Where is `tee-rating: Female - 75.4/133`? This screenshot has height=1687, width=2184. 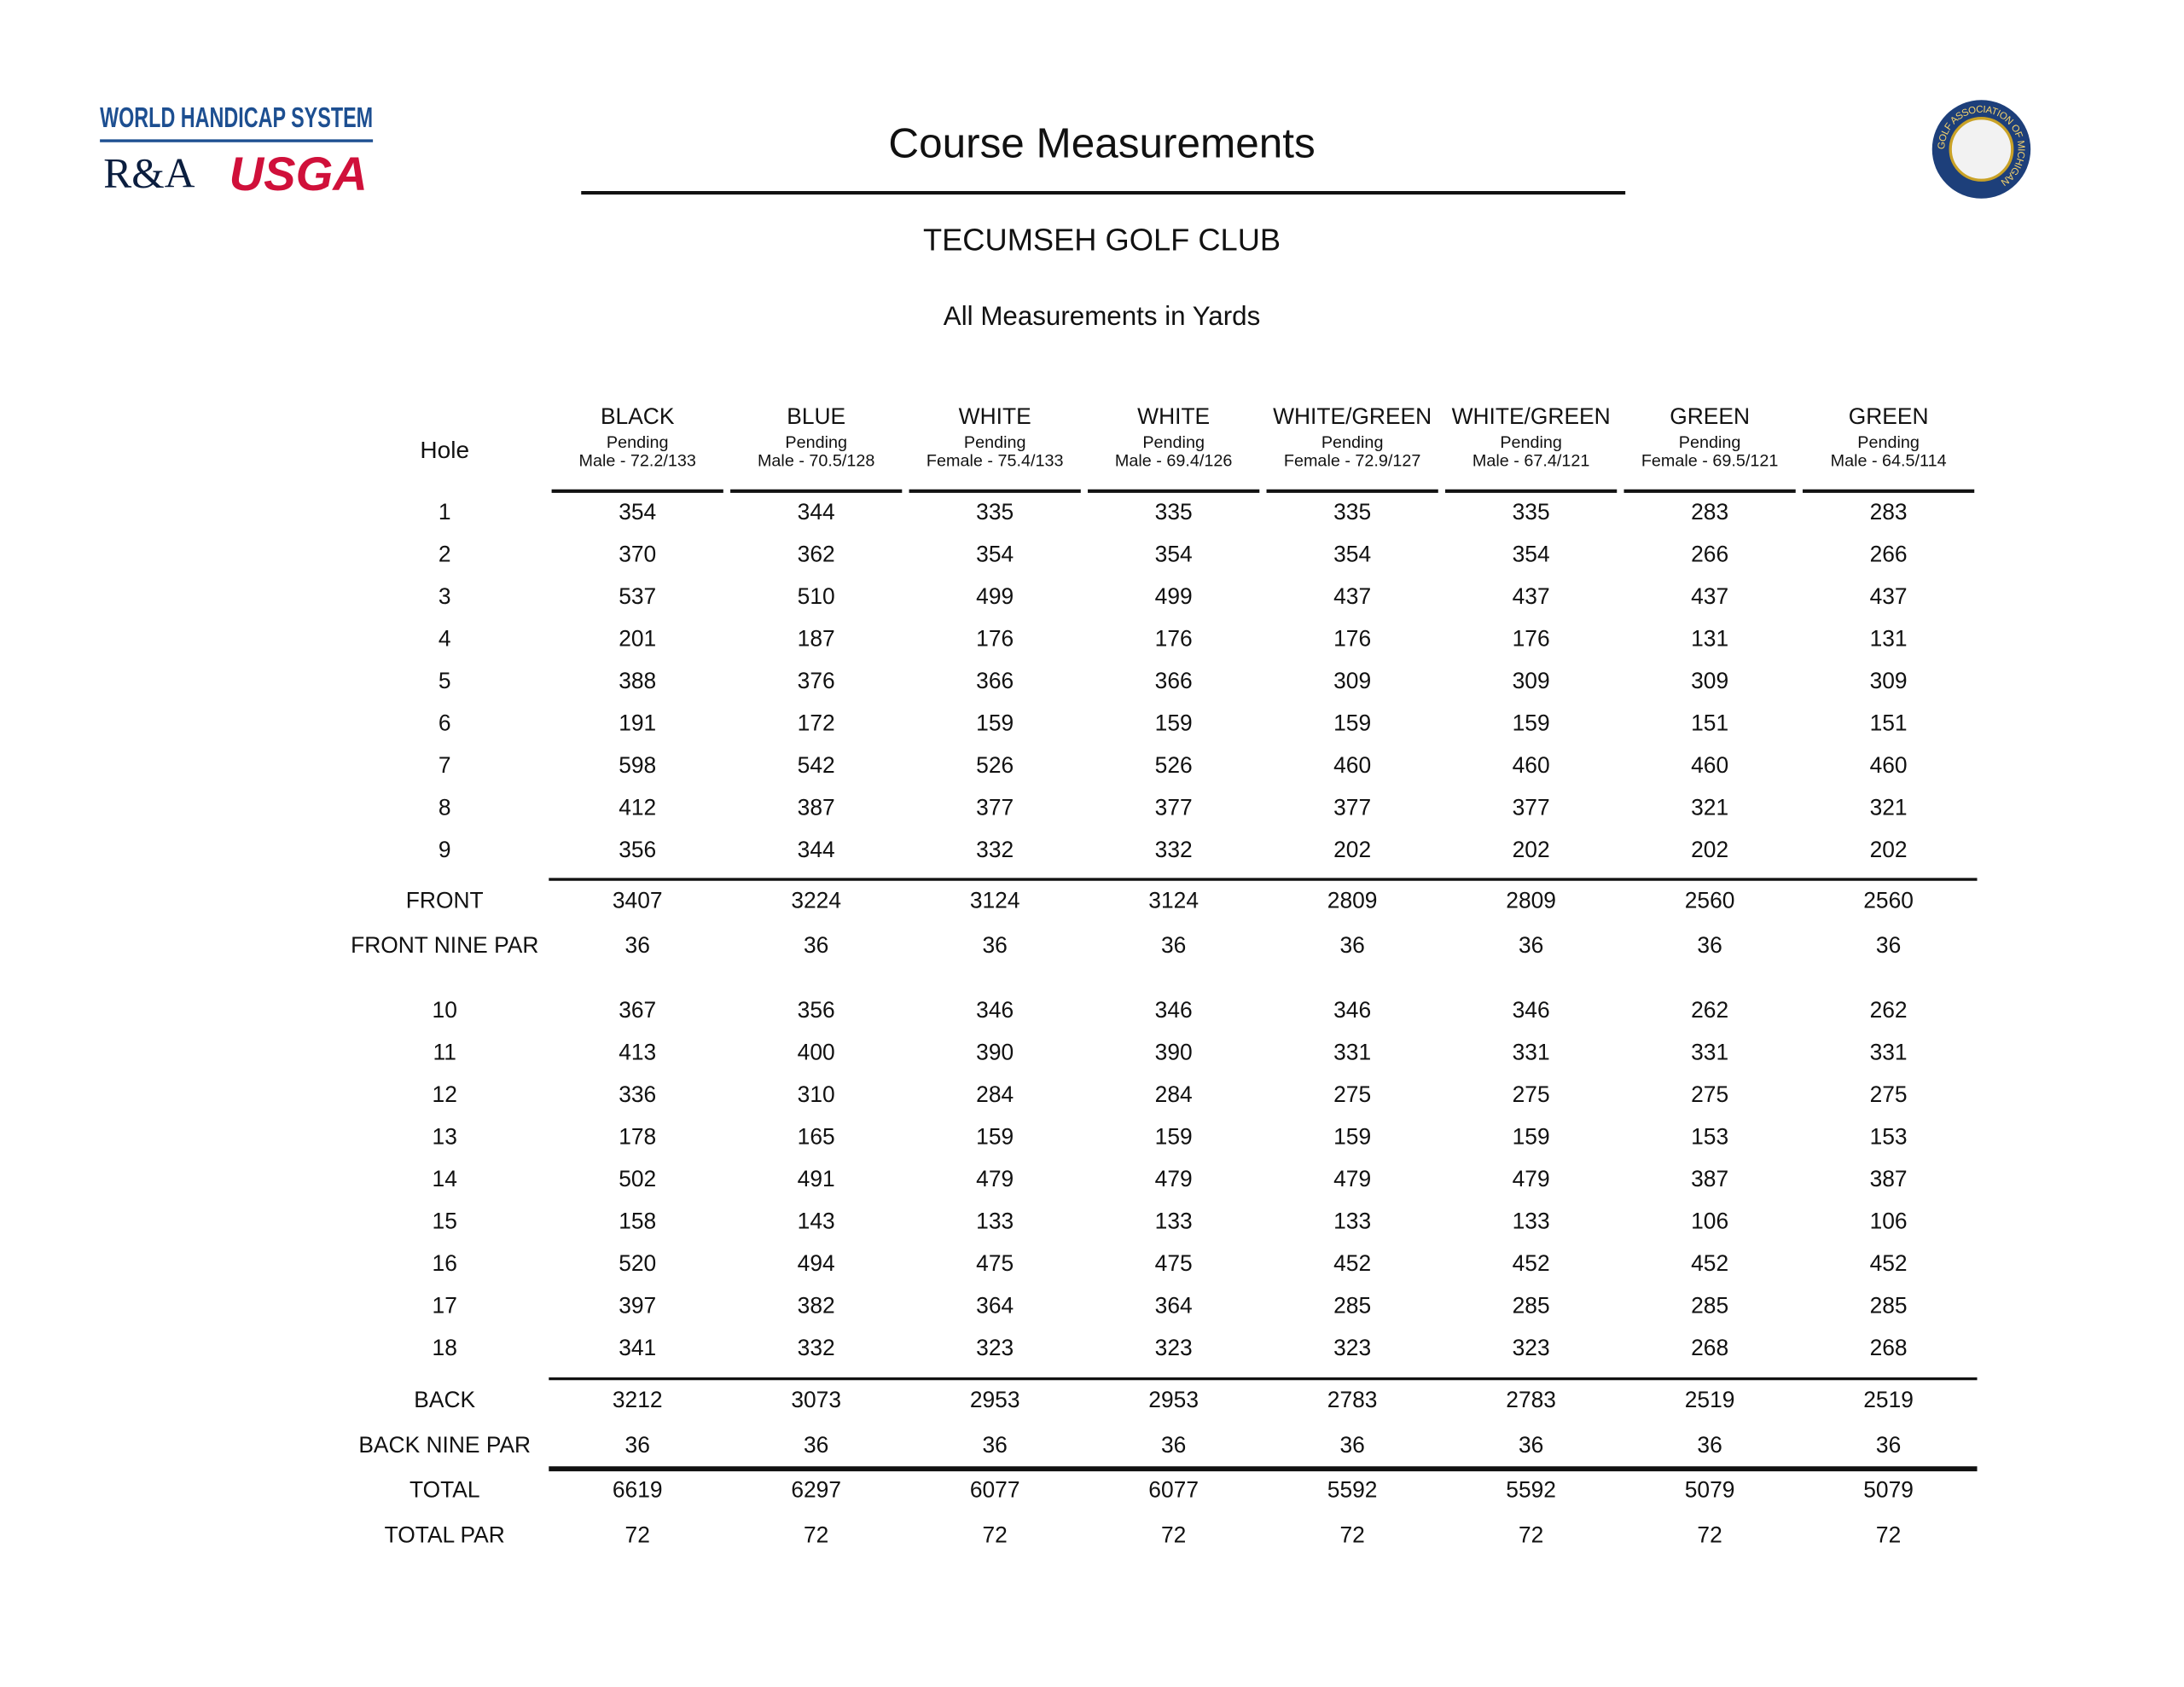
tee-rating: Female - 75.4/133 is located at coordinates (995, 460).